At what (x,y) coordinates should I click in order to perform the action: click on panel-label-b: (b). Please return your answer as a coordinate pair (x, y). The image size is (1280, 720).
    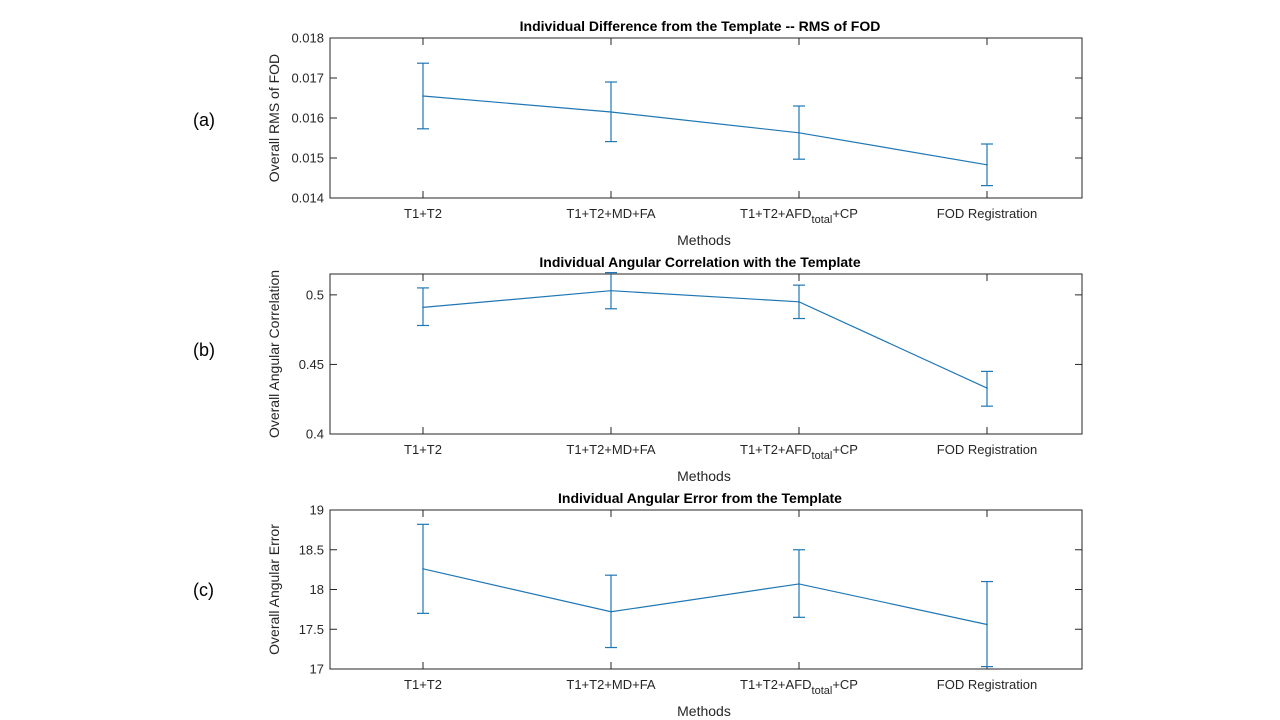
    Looking at the image, I should click on (204, 350).